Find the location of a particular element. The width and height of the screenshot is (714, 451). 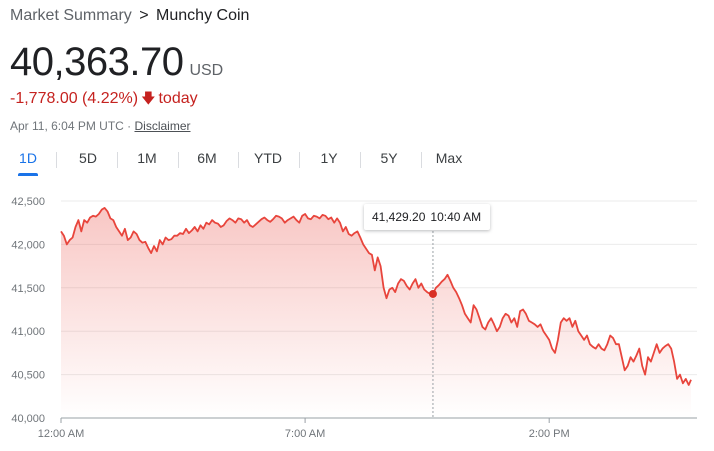

x-tick-label: 12:00 AM is located at coordinates (61, 434).